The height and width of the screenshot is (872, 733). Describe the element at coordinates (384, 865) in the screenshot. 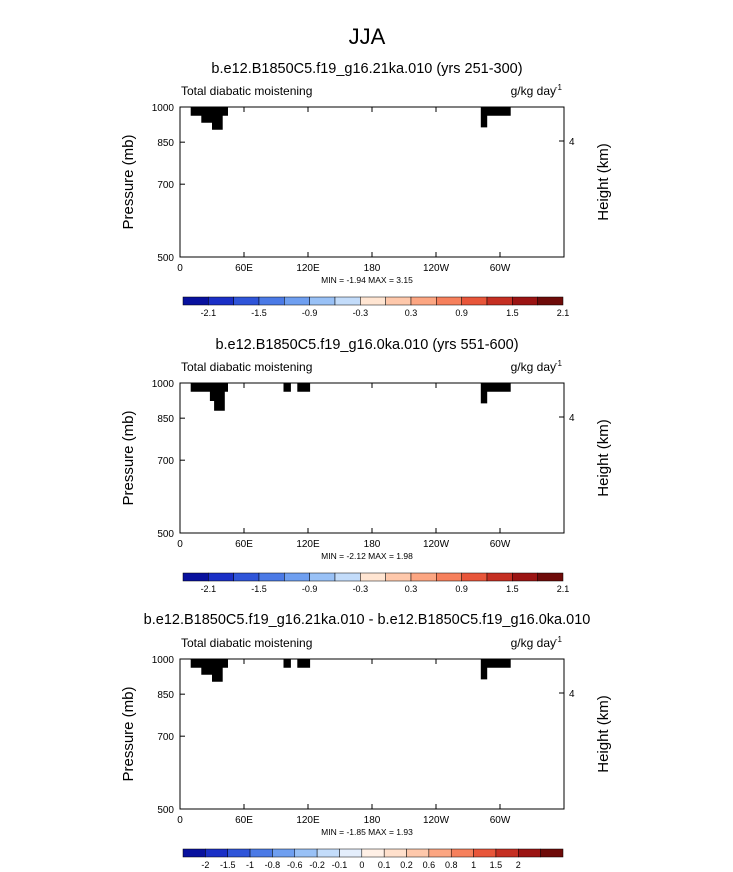

I see `colorbar-label: 0.1` at that location.